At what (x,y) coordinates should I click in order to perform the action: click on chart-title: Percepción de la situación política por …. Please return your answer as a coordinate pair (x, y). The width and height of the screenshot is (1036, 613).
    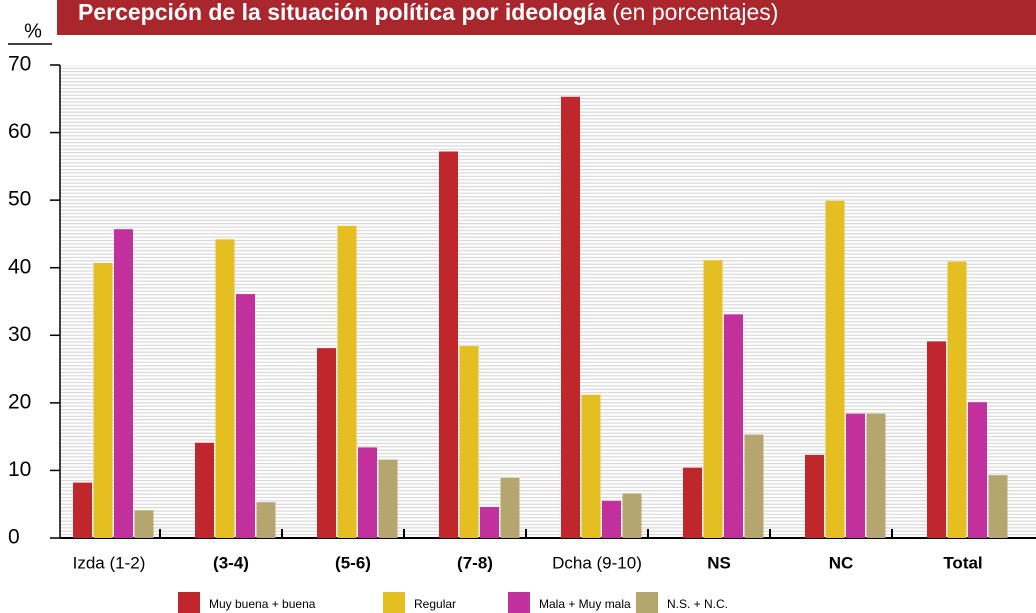
    Looking at the image, I should click on (428, 12).